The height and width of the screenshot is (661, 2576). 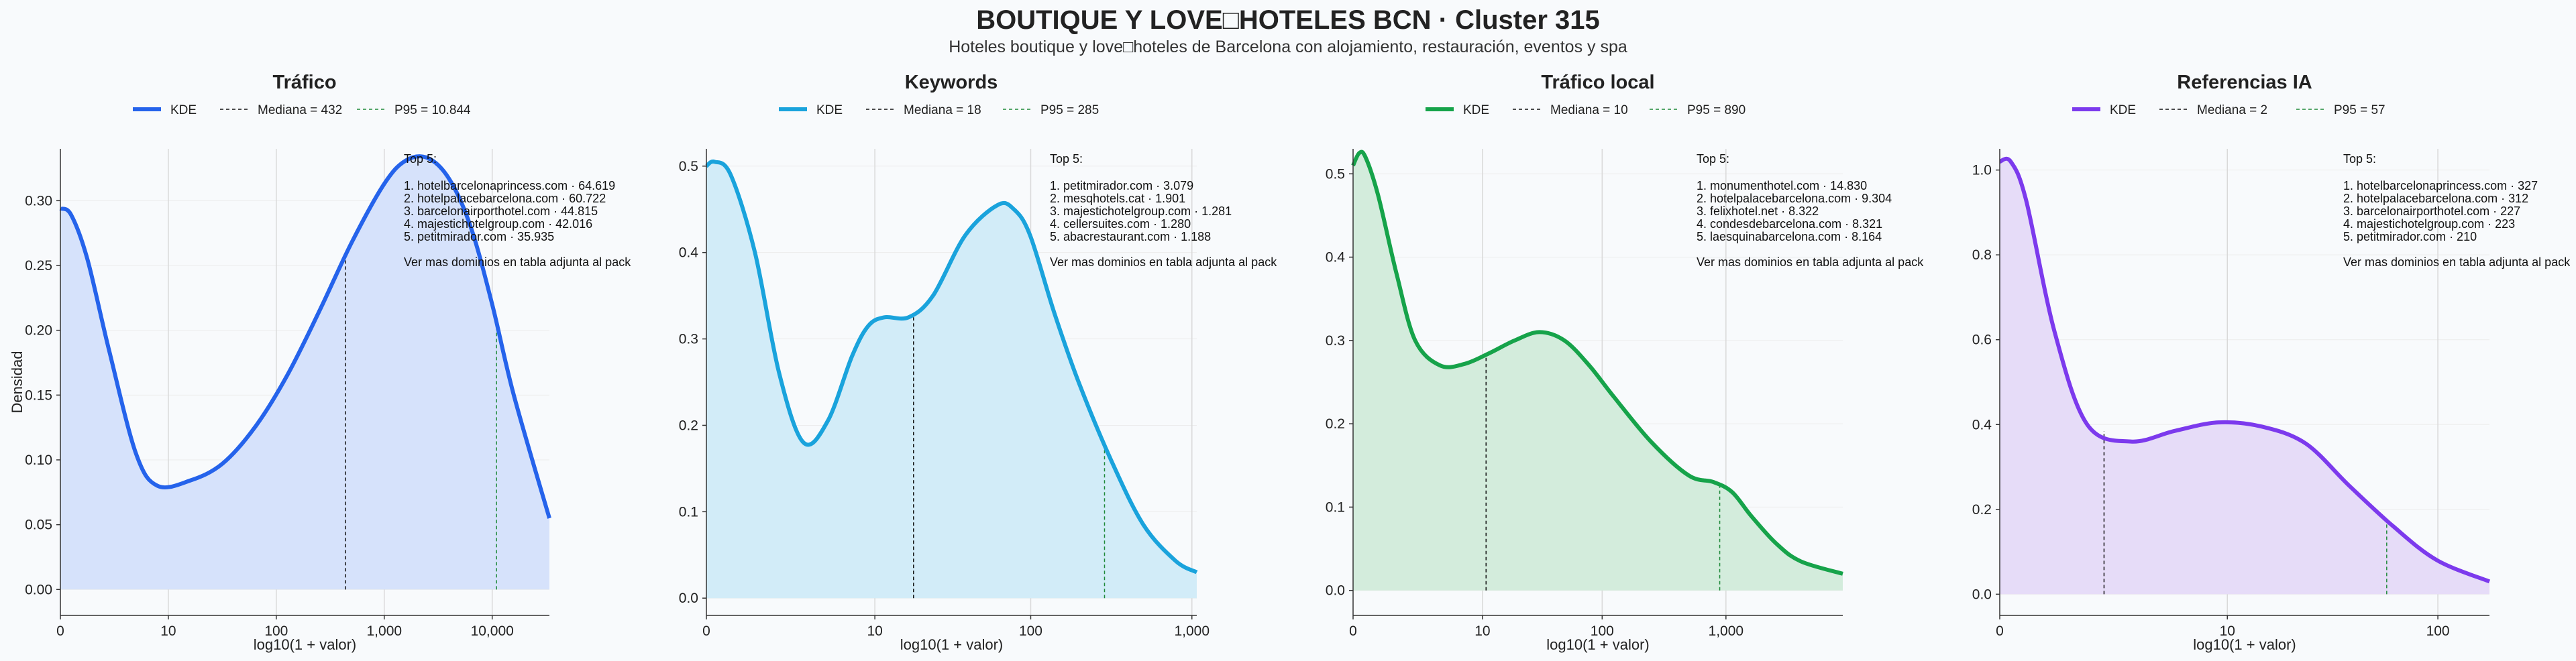 I want to click on legend-median-label: Mediana = 18, so click(x=942, y=110).